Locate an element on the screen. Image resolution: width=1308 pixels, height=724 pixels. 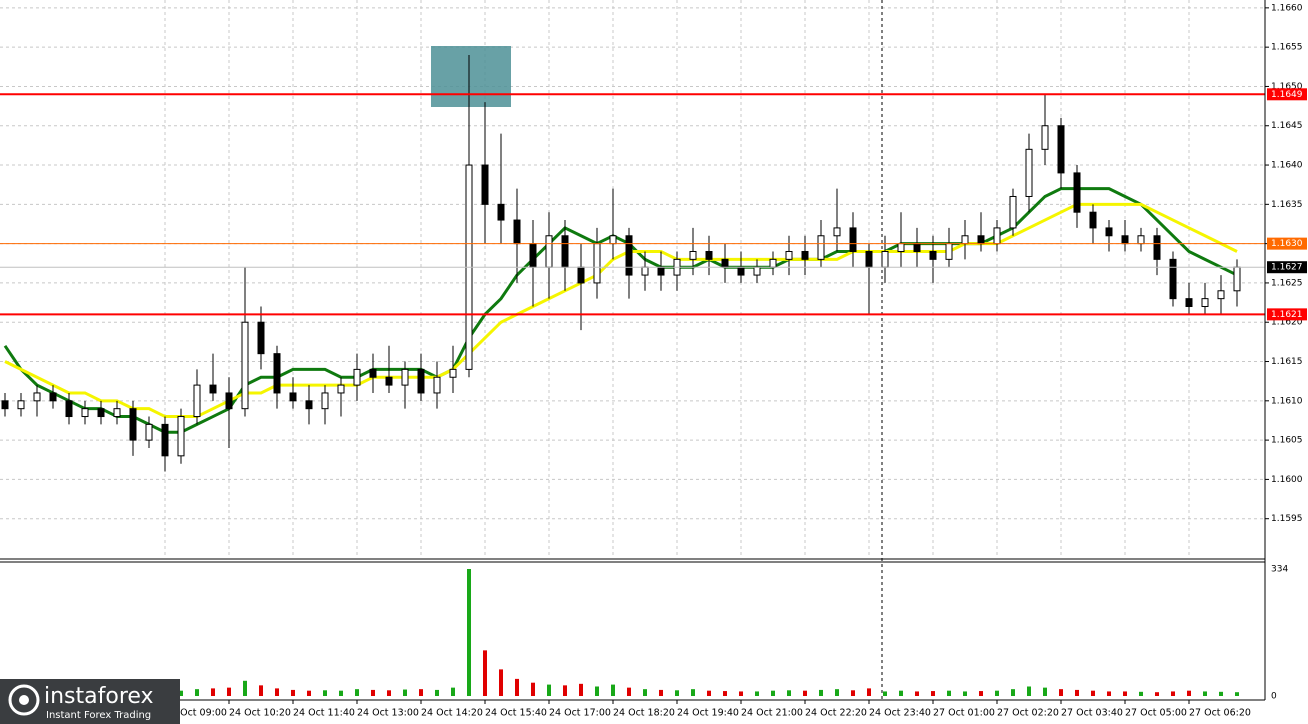
y-tick-label: 1.1610 is located at coordinates (1287, 401).